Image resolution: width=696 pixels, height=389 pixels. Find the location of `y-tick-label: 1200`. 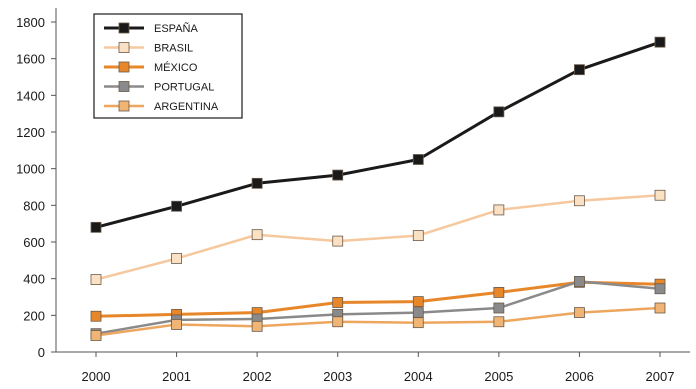

y-tick-label: 1200 is located at coordinates (30, 132).